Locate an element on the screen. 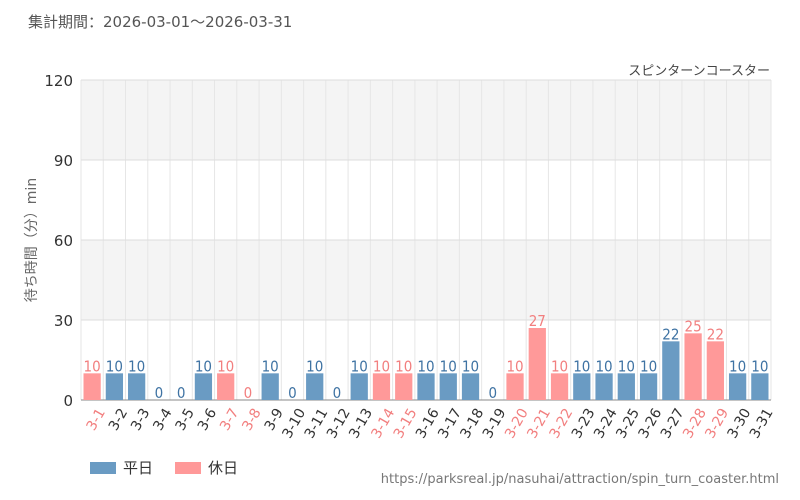 This screenshot has width=800, height=500. x-tick-label: 3-3 is located at coordinates (140, 420).